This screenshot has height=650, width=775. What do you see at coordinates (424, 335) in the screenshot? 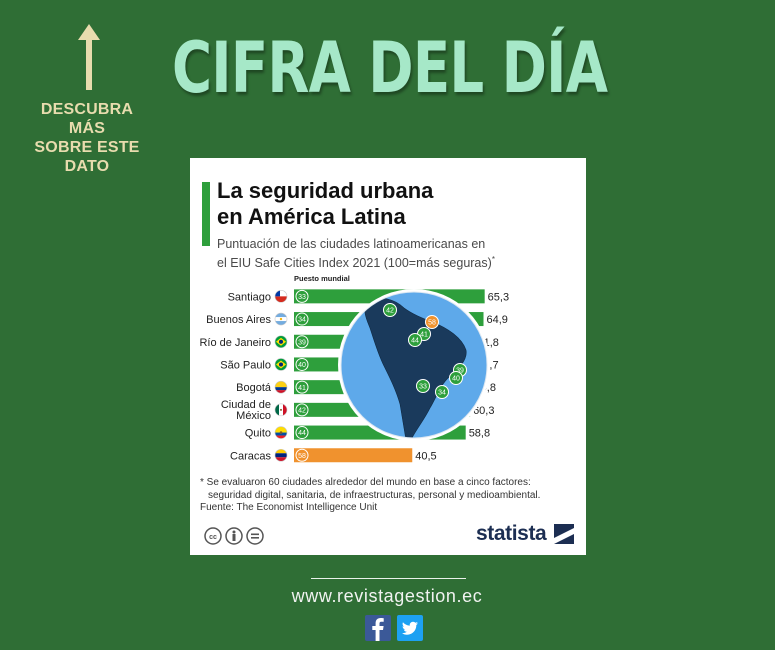
I see `map-marker-label: 41` at bounding box center [424, 335].